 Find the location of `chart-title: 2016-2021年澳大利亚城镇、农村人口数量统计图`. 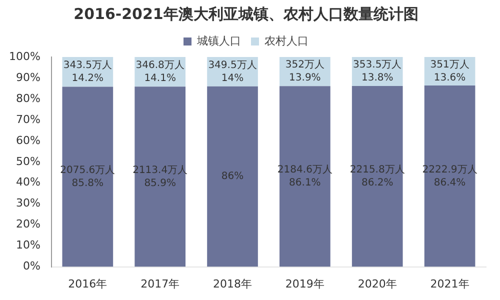

chart-title: 2016-2021年澳大利亚城镇、农村人口数量统计图 is located at coordinates (246, 13).